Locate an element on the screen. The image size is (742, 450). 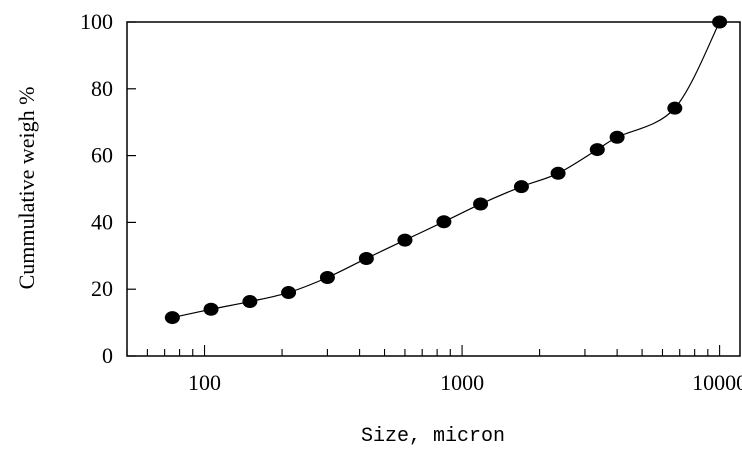
x-axis-title: Size, micron is located at coordinates (433, 436).